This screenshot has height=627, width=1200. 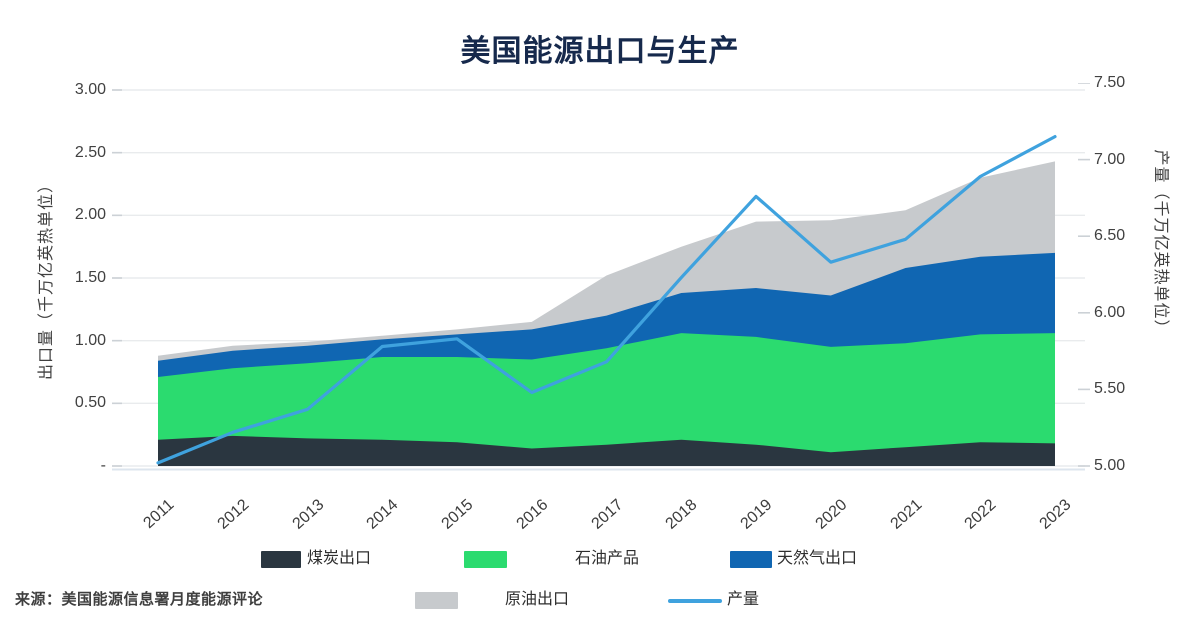 What do you see at coordinates (1110, 389) in the screenshot?
I see `y-right-tick-label: 5.50` at bounding box center [1110, 389].